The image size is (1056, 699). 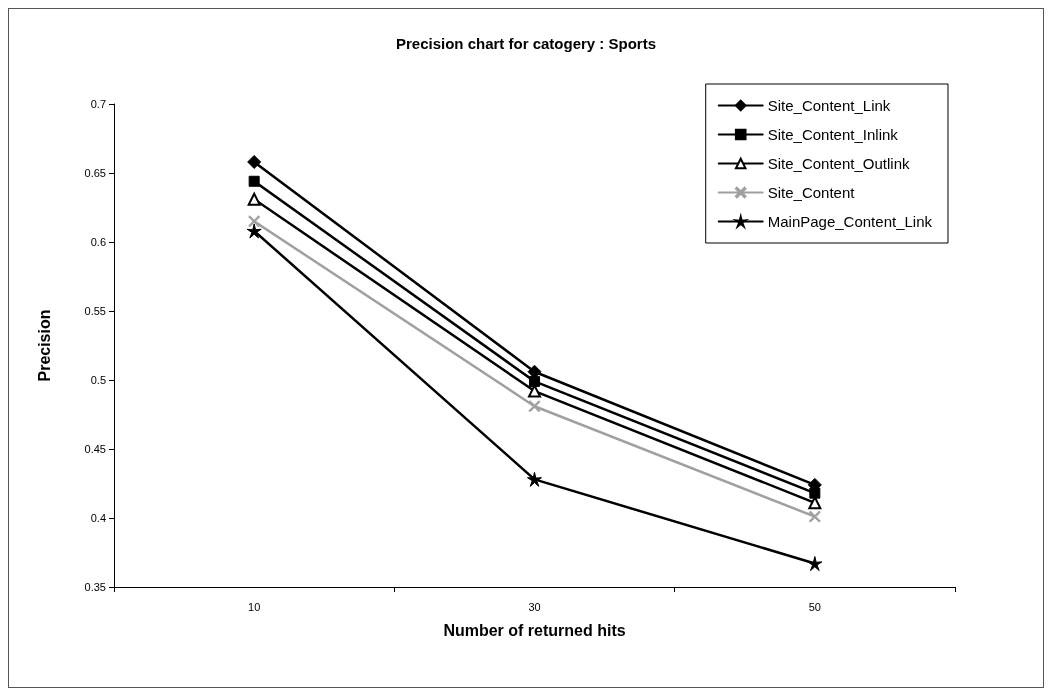 What do you see at coordinates (98, 242) in the screenshot?
I see `y-tick-label: 0.6` at bounding box center [98, 242].